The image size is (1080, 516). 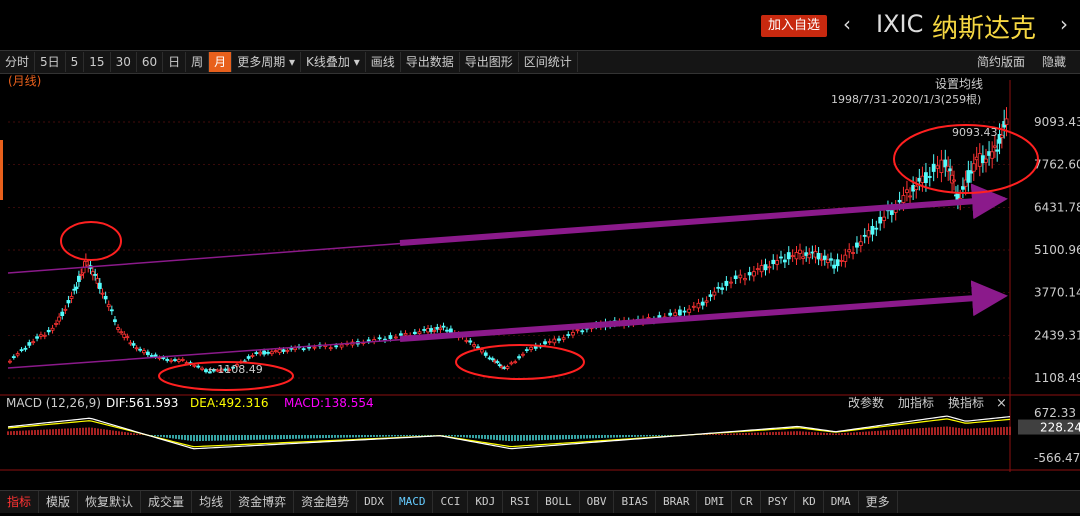 What do you see at coordinates (50, 62) in the screenshot?
I see `period-tab: 5日` at bounding box center [50, 62].